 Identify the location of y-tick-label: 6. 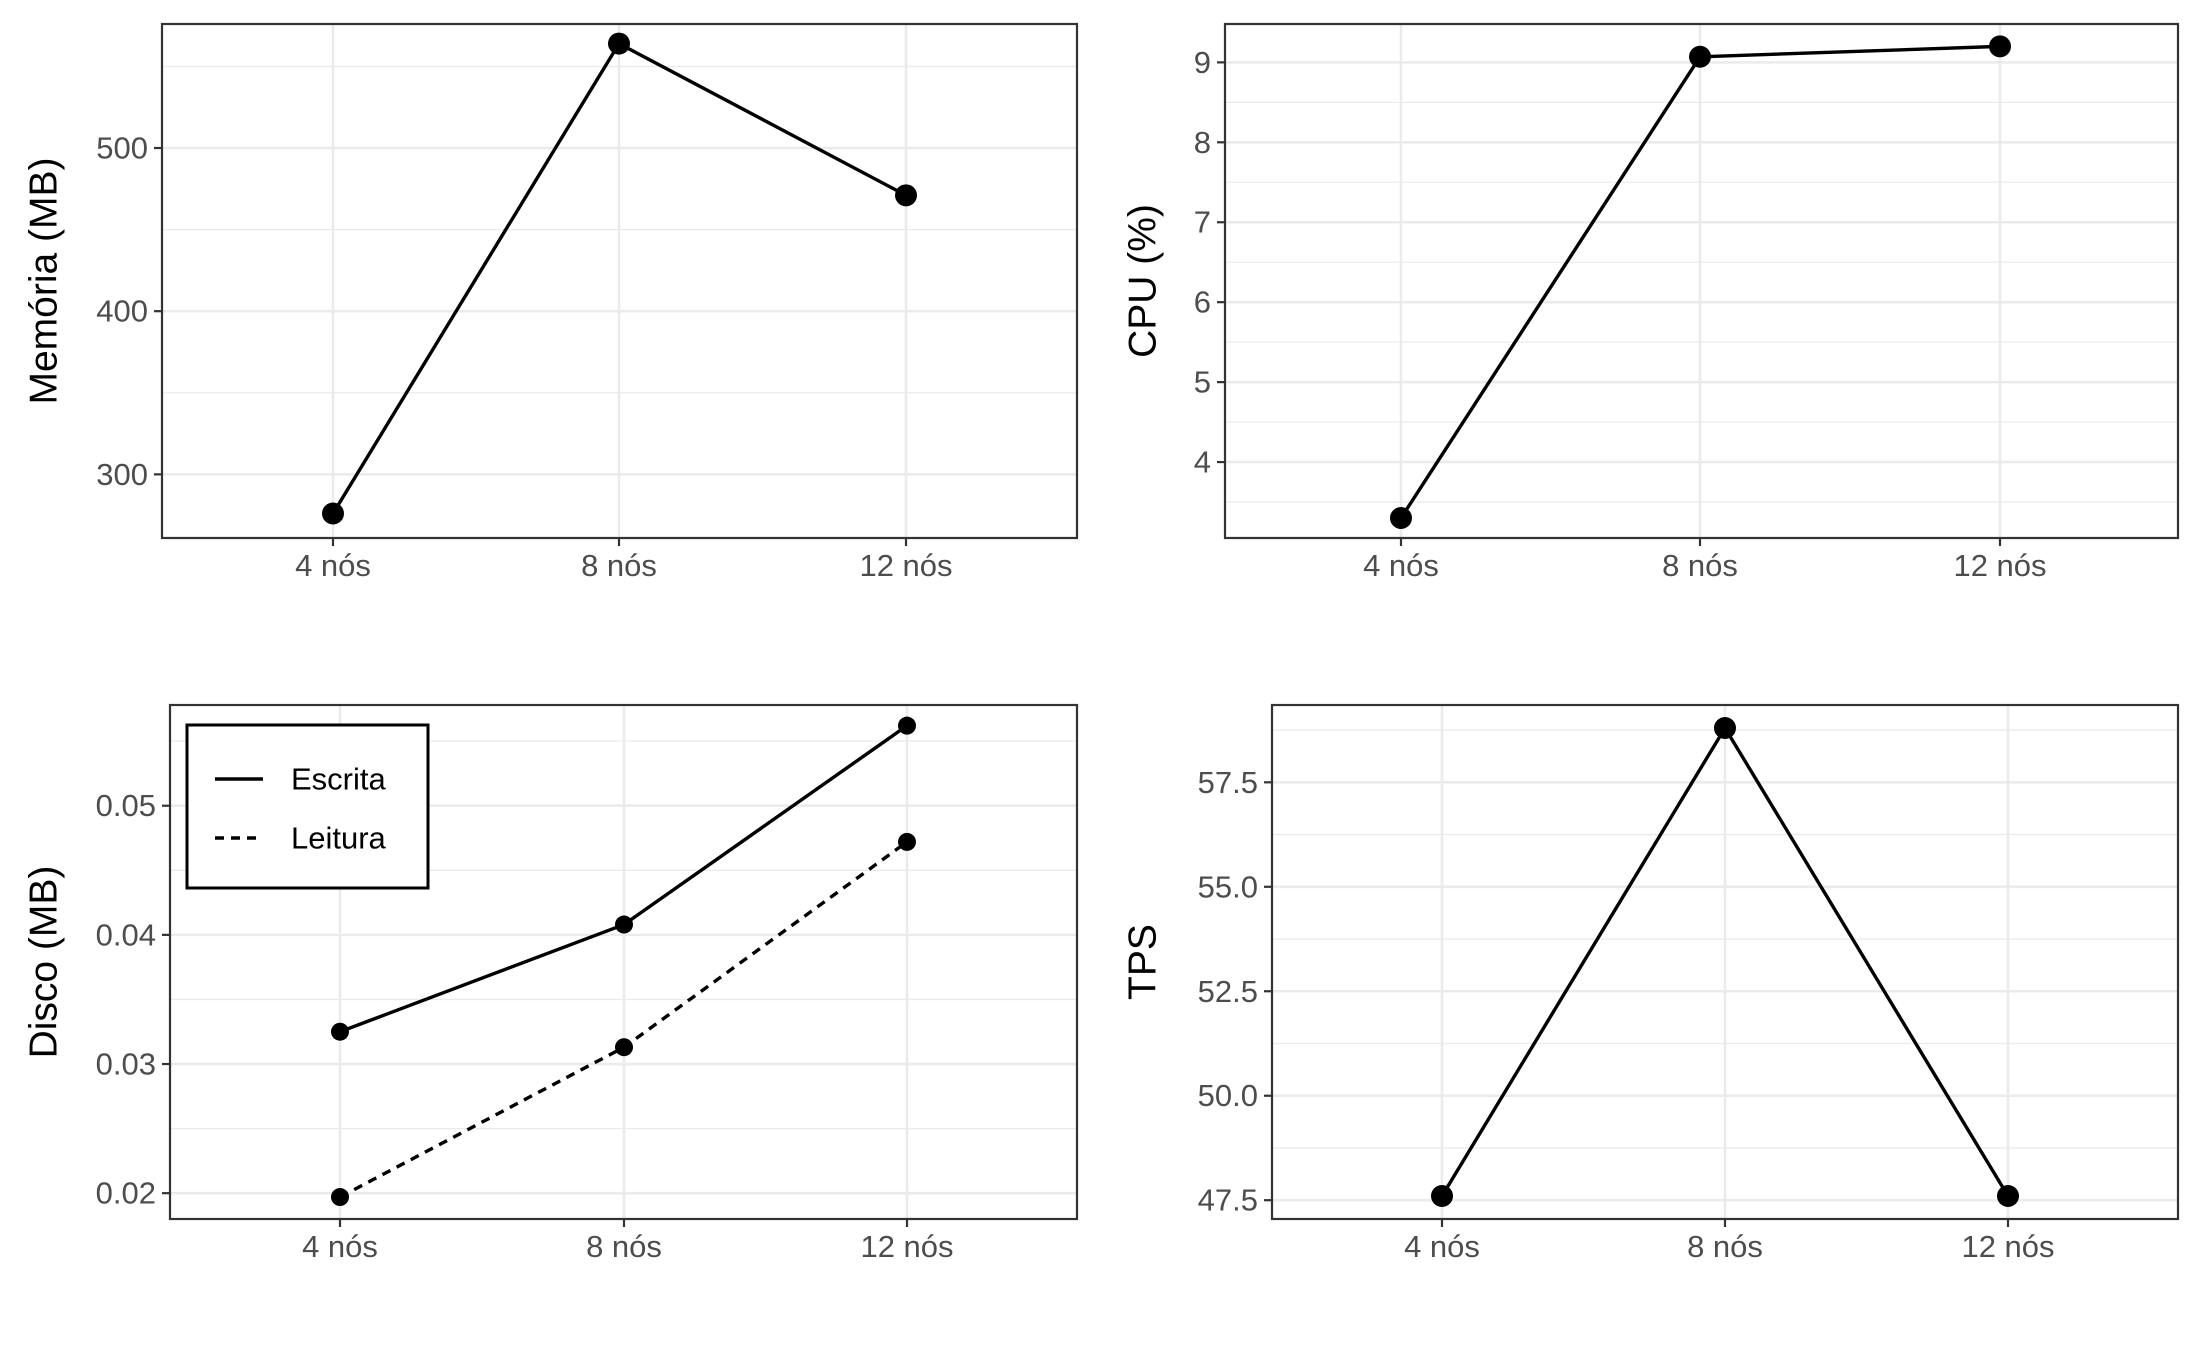
(1202, 302).